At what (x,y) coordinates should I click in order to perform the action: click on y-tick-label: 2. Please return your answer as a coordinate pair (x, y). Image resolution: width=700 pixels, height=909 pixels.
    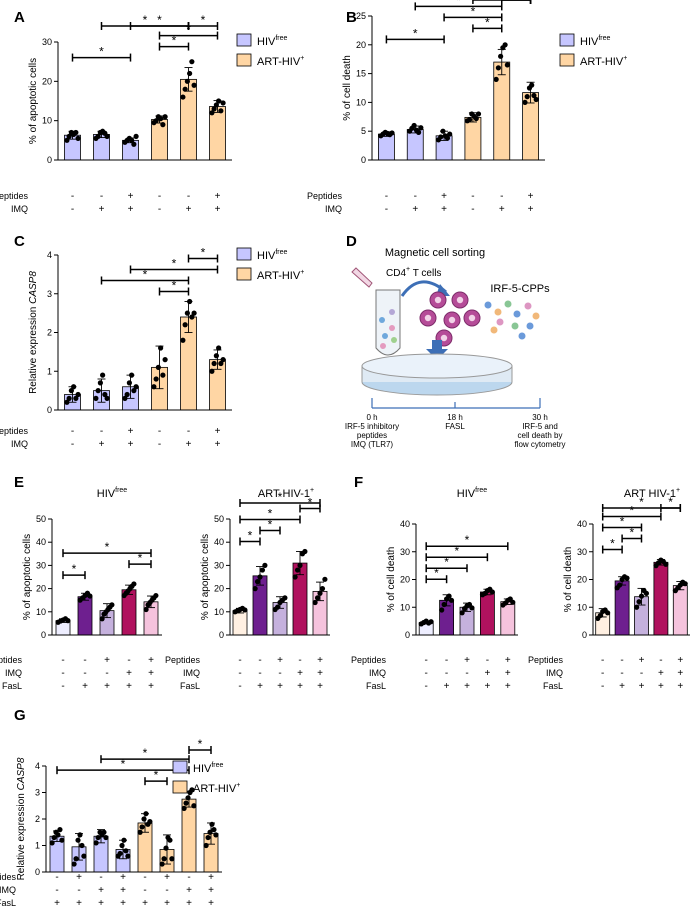
    Looking at the image, I should click on (49, 333).